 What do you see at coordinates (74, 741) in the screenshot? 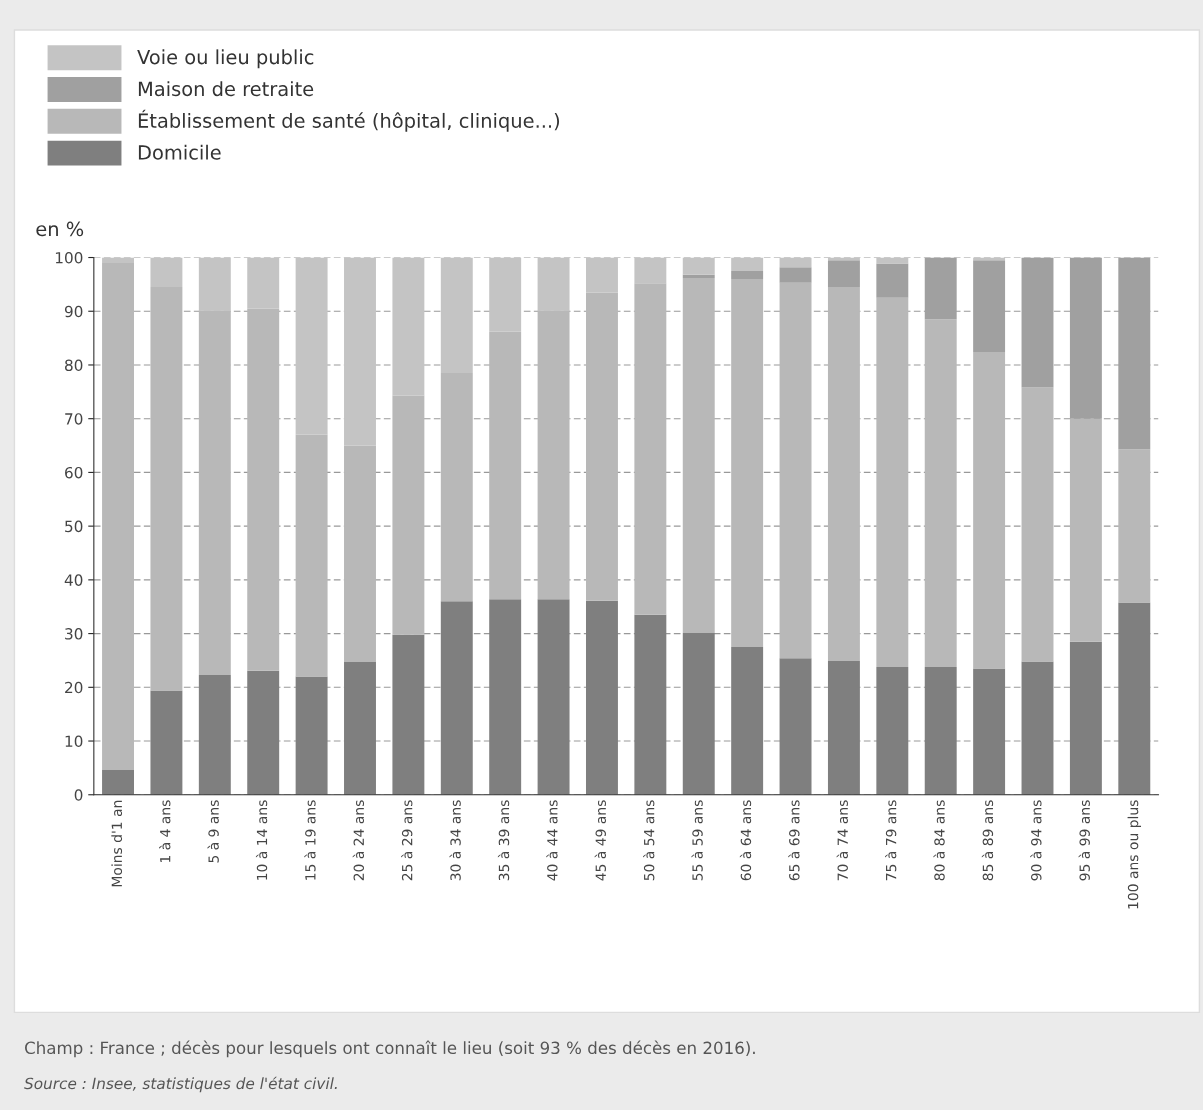
I see `y-tick-label: 10` at bounding box center [74, 741].